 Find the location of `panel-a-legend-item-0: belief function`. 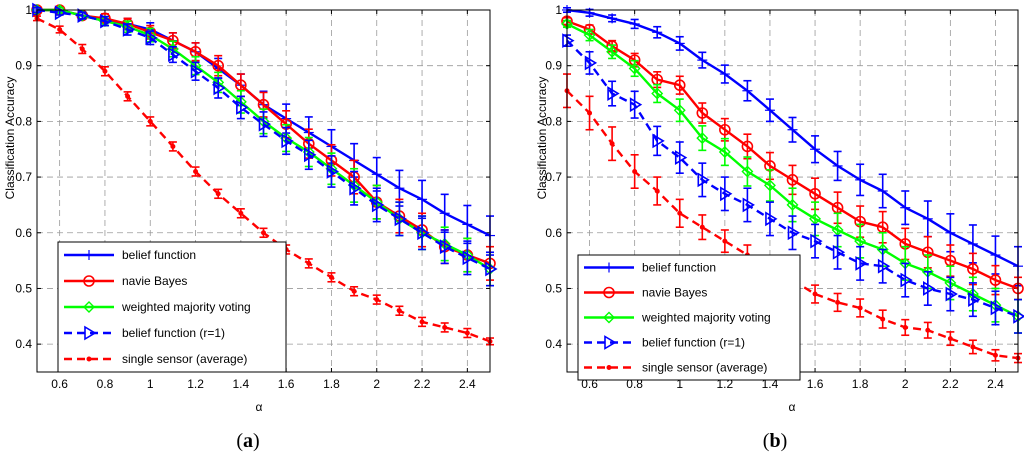

panel-a-legend-item-0: belief function is located at coordinates (130, 255).